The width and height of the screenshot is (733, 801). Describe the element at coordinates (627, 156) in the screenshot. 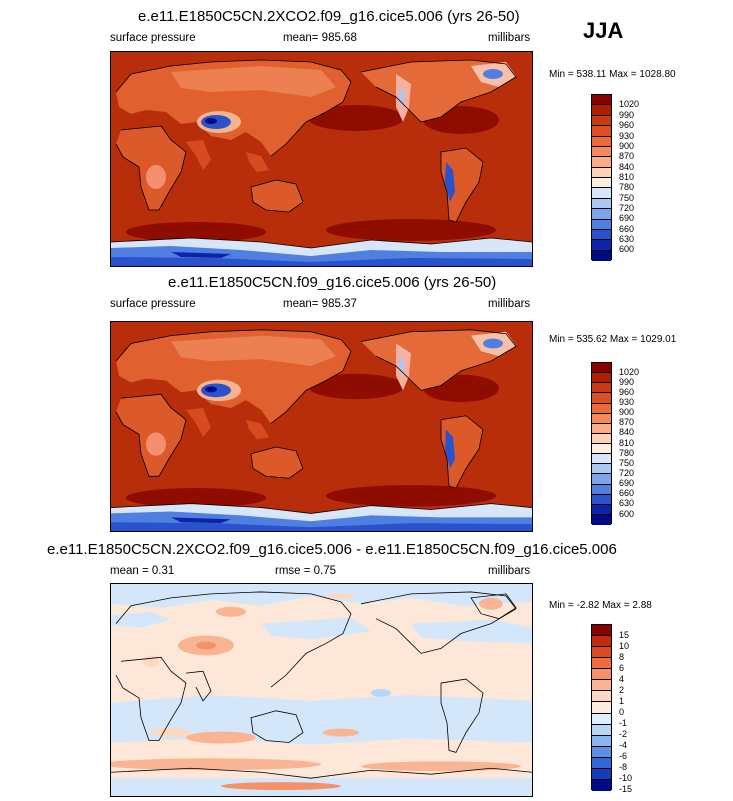

I see `colorbar-tick-label: 870` at that location.